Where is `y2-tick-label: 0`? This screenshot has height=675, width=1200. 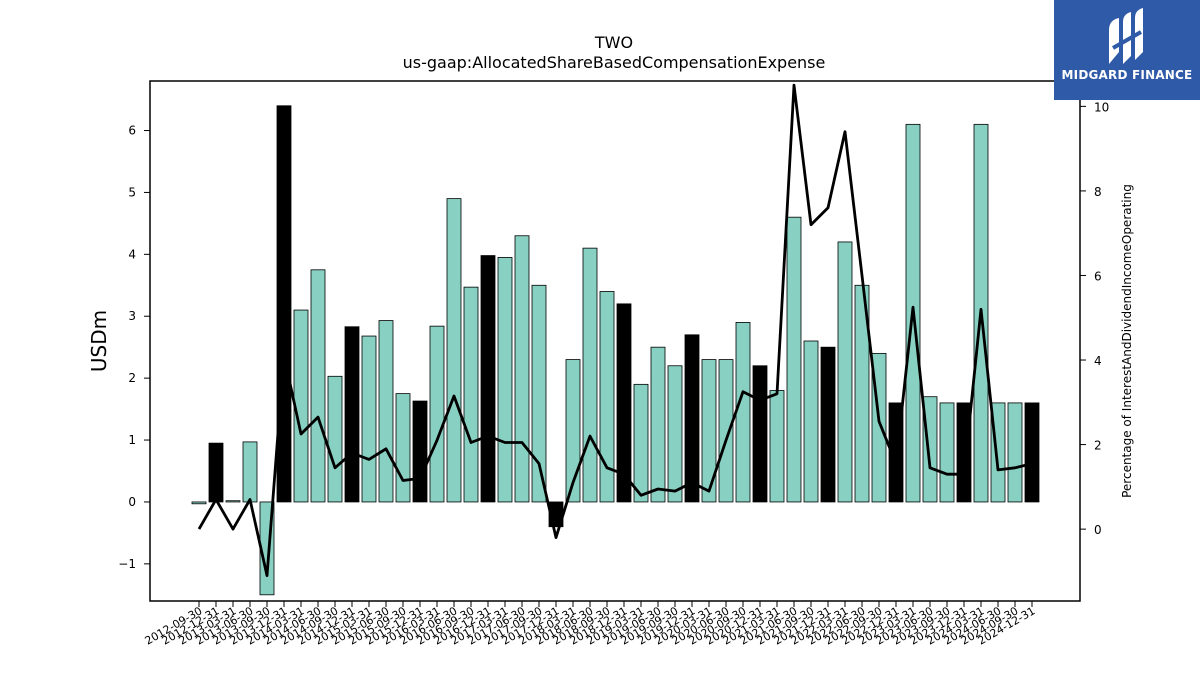
y2-tick-label: 0 is located at coordinates (1098, 530).